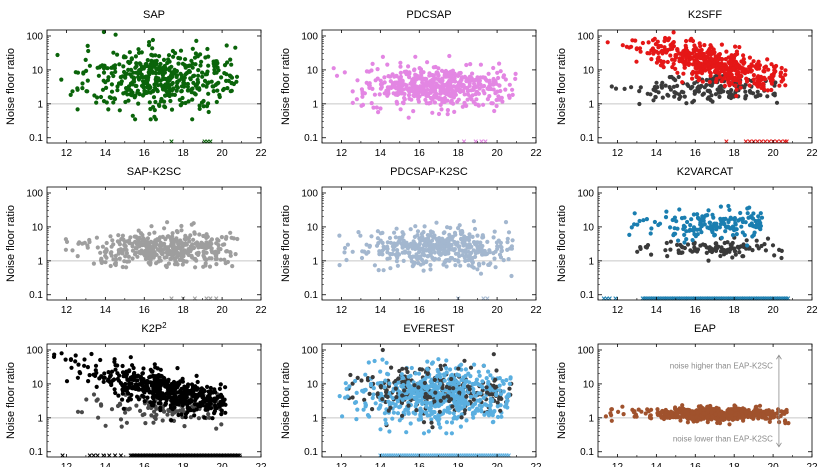 Image resolution: width=830 pixels, height=467 pixels. What do you see at coordinates (812, 153) in the screenshot?
I see `x-tick-label: 22` at bounding box center [812, 153].